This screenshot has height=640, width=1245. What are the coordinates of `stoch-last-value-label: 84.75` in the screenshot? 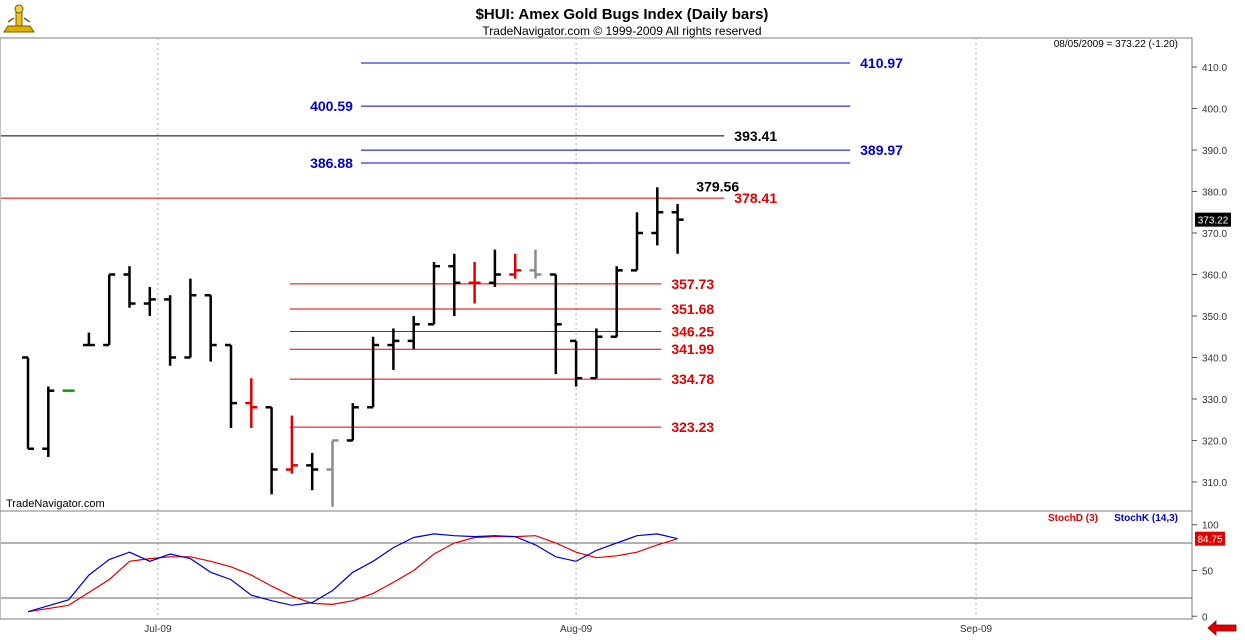 It's located at (1209, 540).